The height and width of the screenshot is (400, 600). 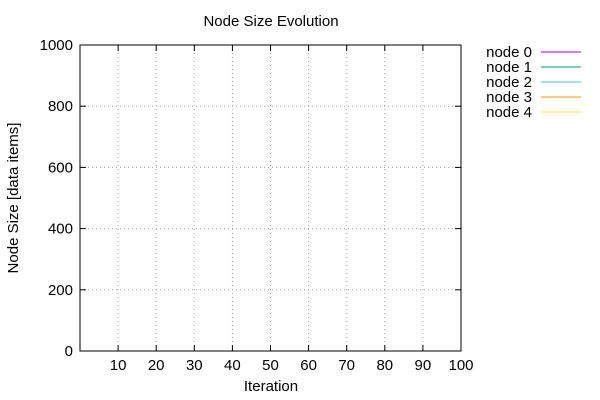 I want to click on x-tick-label: 70, so click(x=346, y=365).